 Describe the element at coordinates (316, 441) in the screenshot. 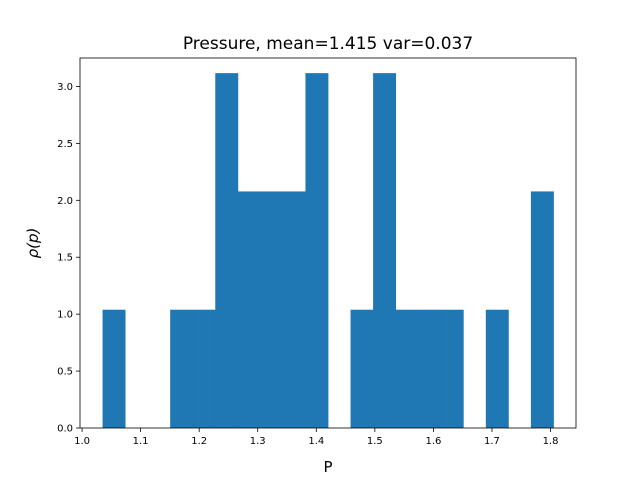

I see `x-tick-label: 1.4` at that location.